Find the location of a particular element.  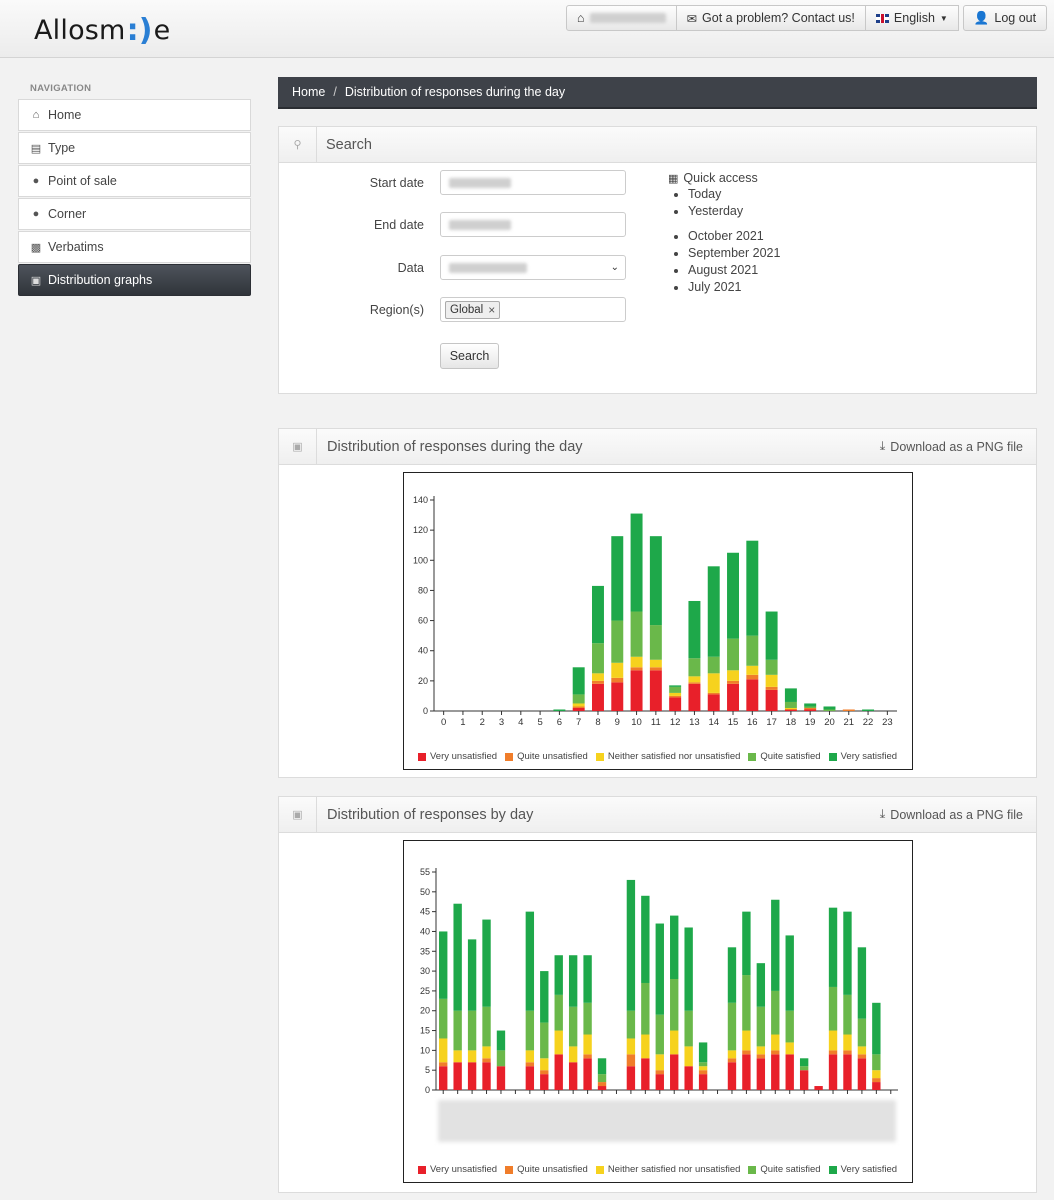

x-tick-label: 5 is located at coordinates (539, 722).